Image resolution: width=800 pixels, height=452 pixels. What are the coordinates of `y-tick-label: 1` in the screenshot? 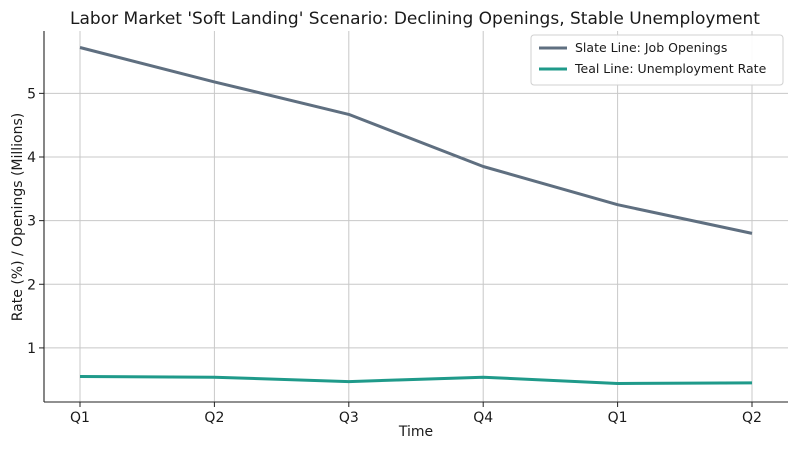 It's located at (31, 349).